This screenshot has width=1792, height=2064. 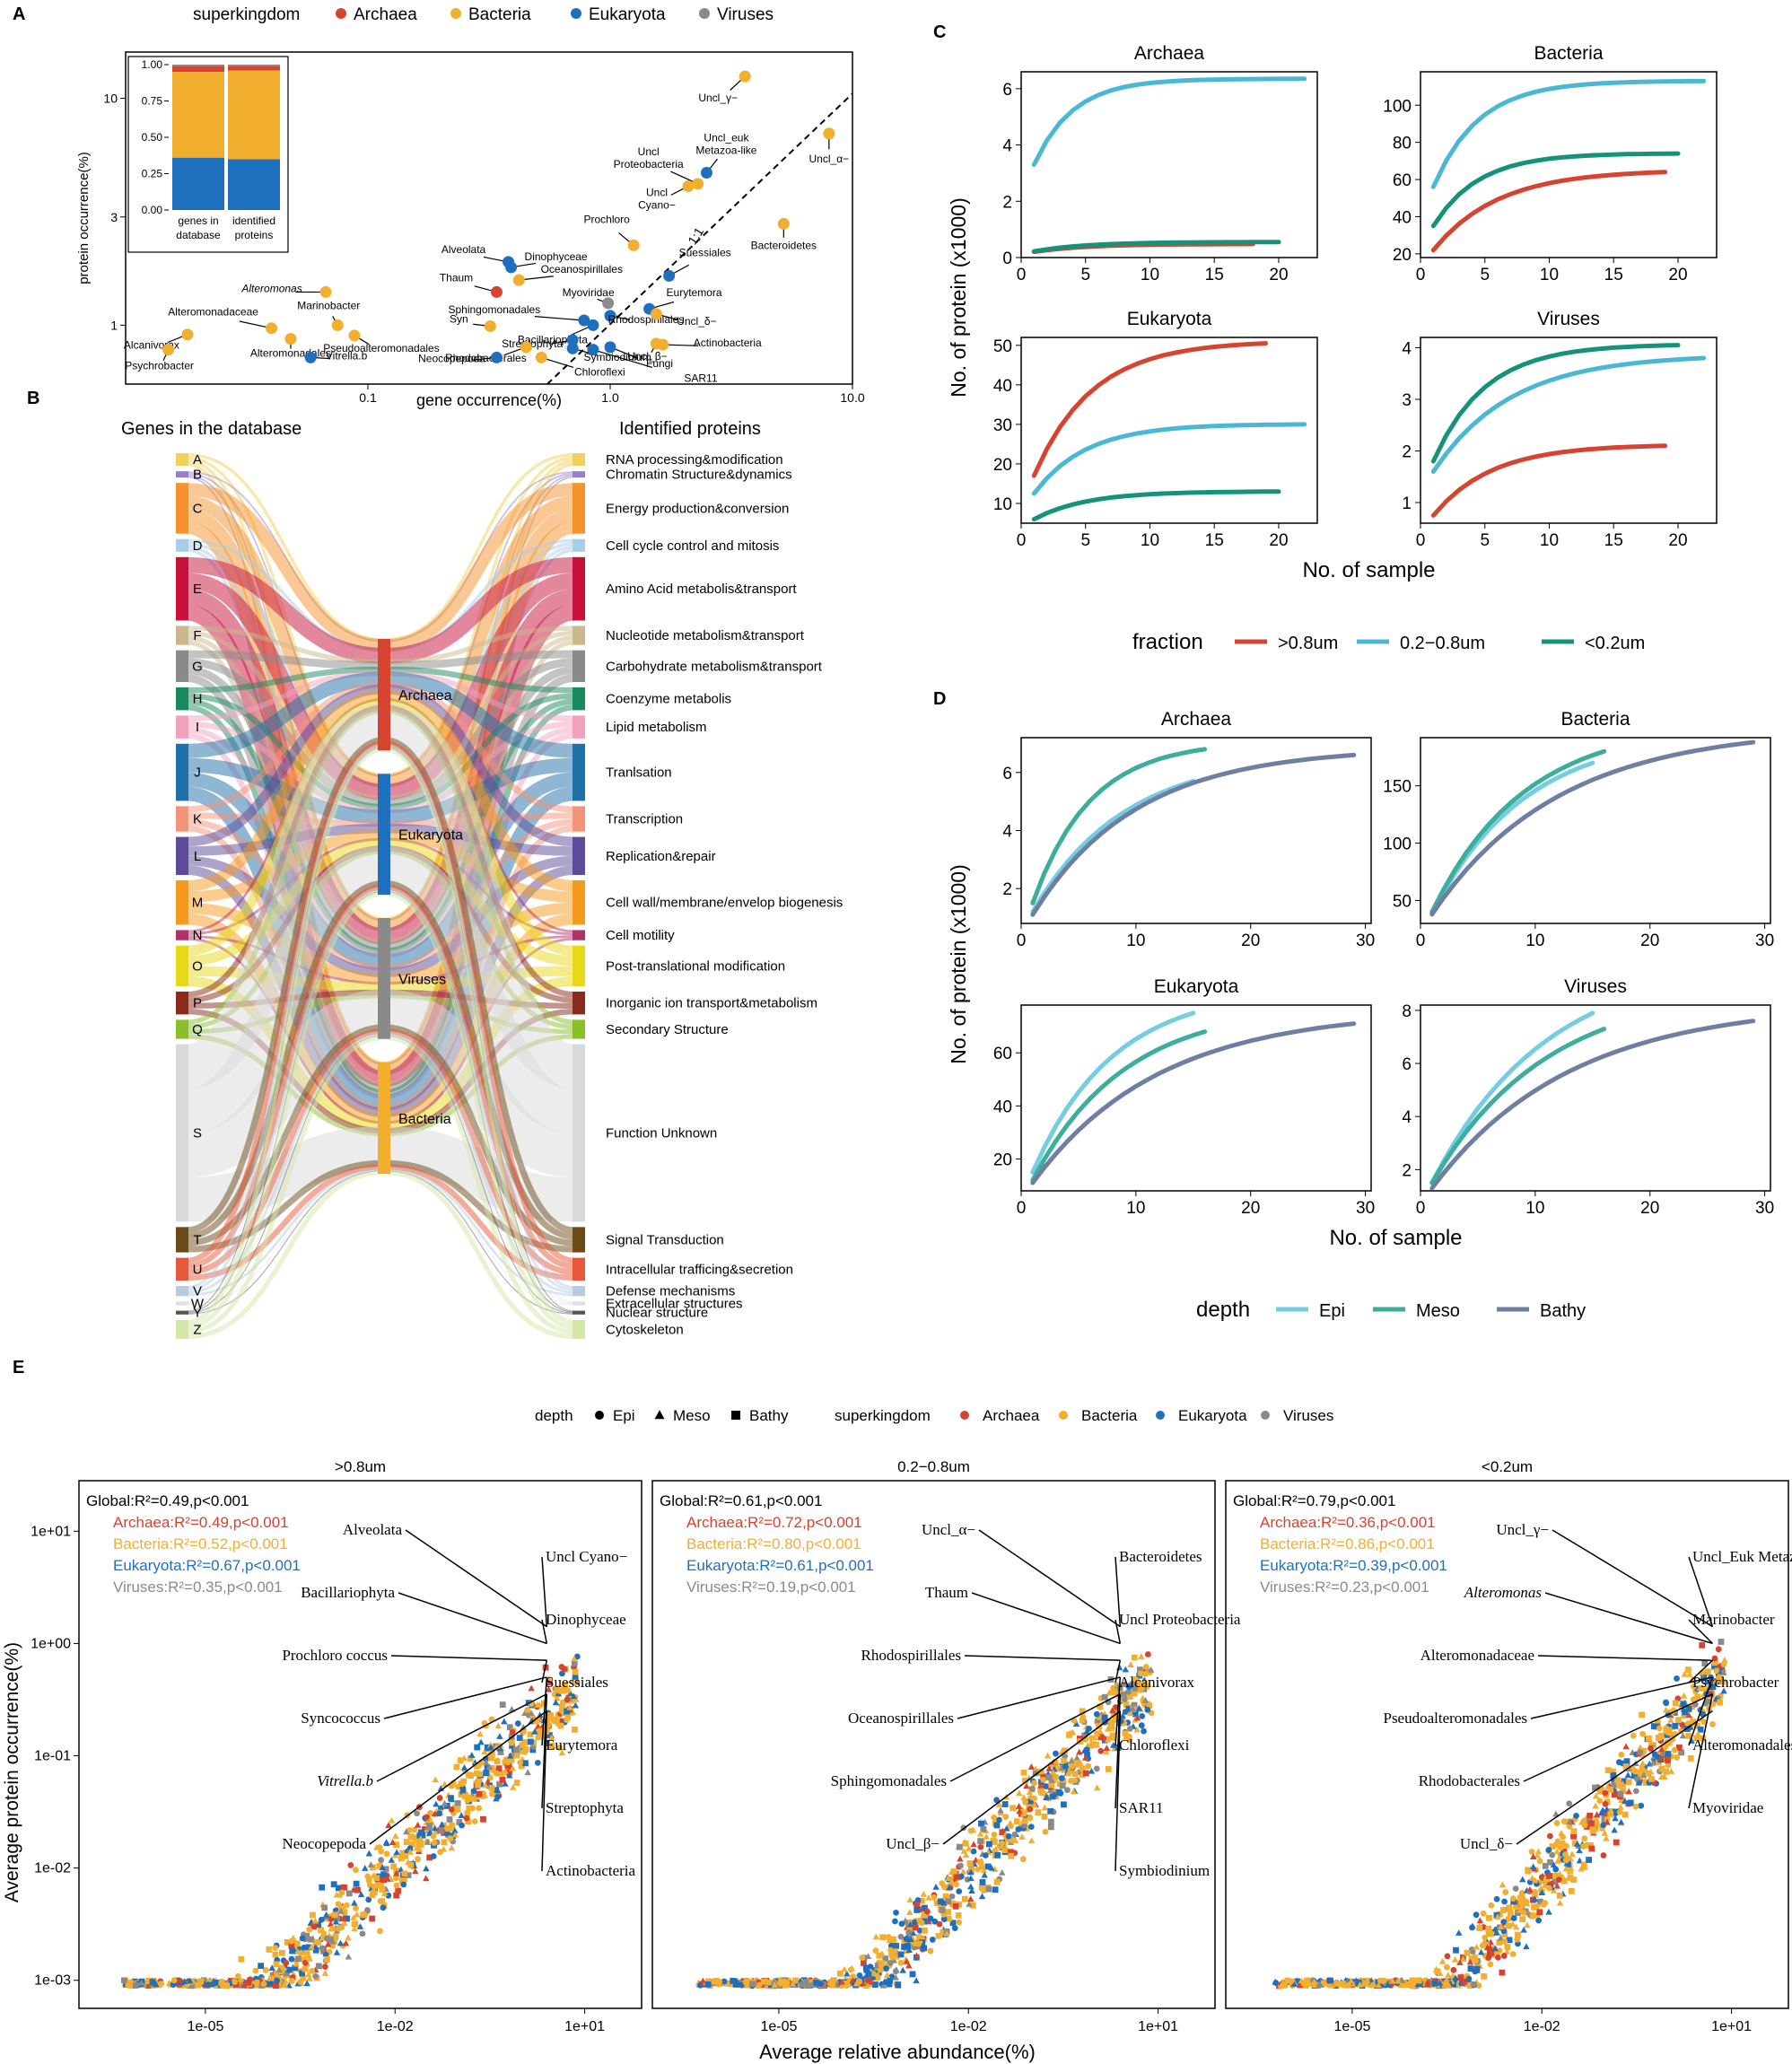 What do you see at coordinates (424, 1119) in the screenshot?
I see `kingdom-label: Bacteria` at bounding box center [424, 1119].